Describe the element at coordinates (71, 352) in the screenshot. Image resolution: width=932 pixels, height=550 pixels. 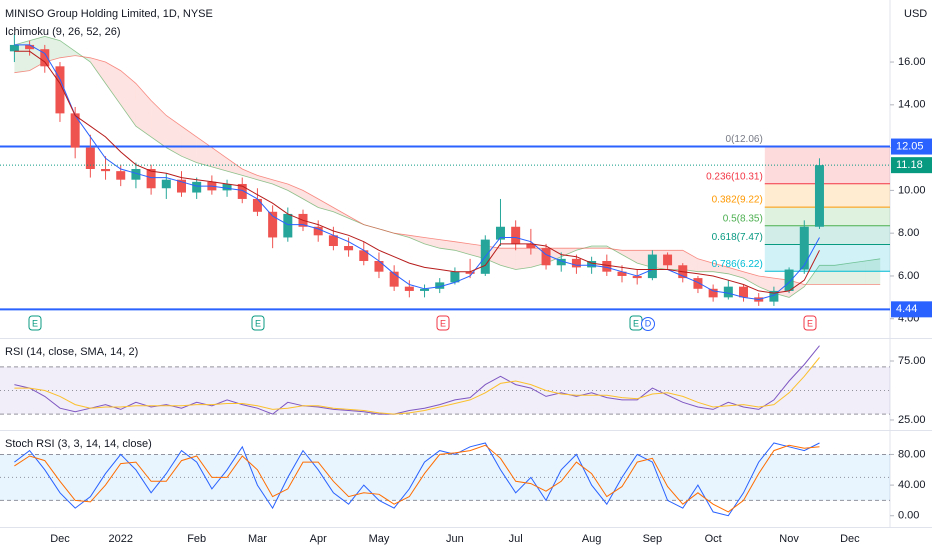
I see `rsi-title: RSI (14, close, SMA, 14, 2)` at that location.